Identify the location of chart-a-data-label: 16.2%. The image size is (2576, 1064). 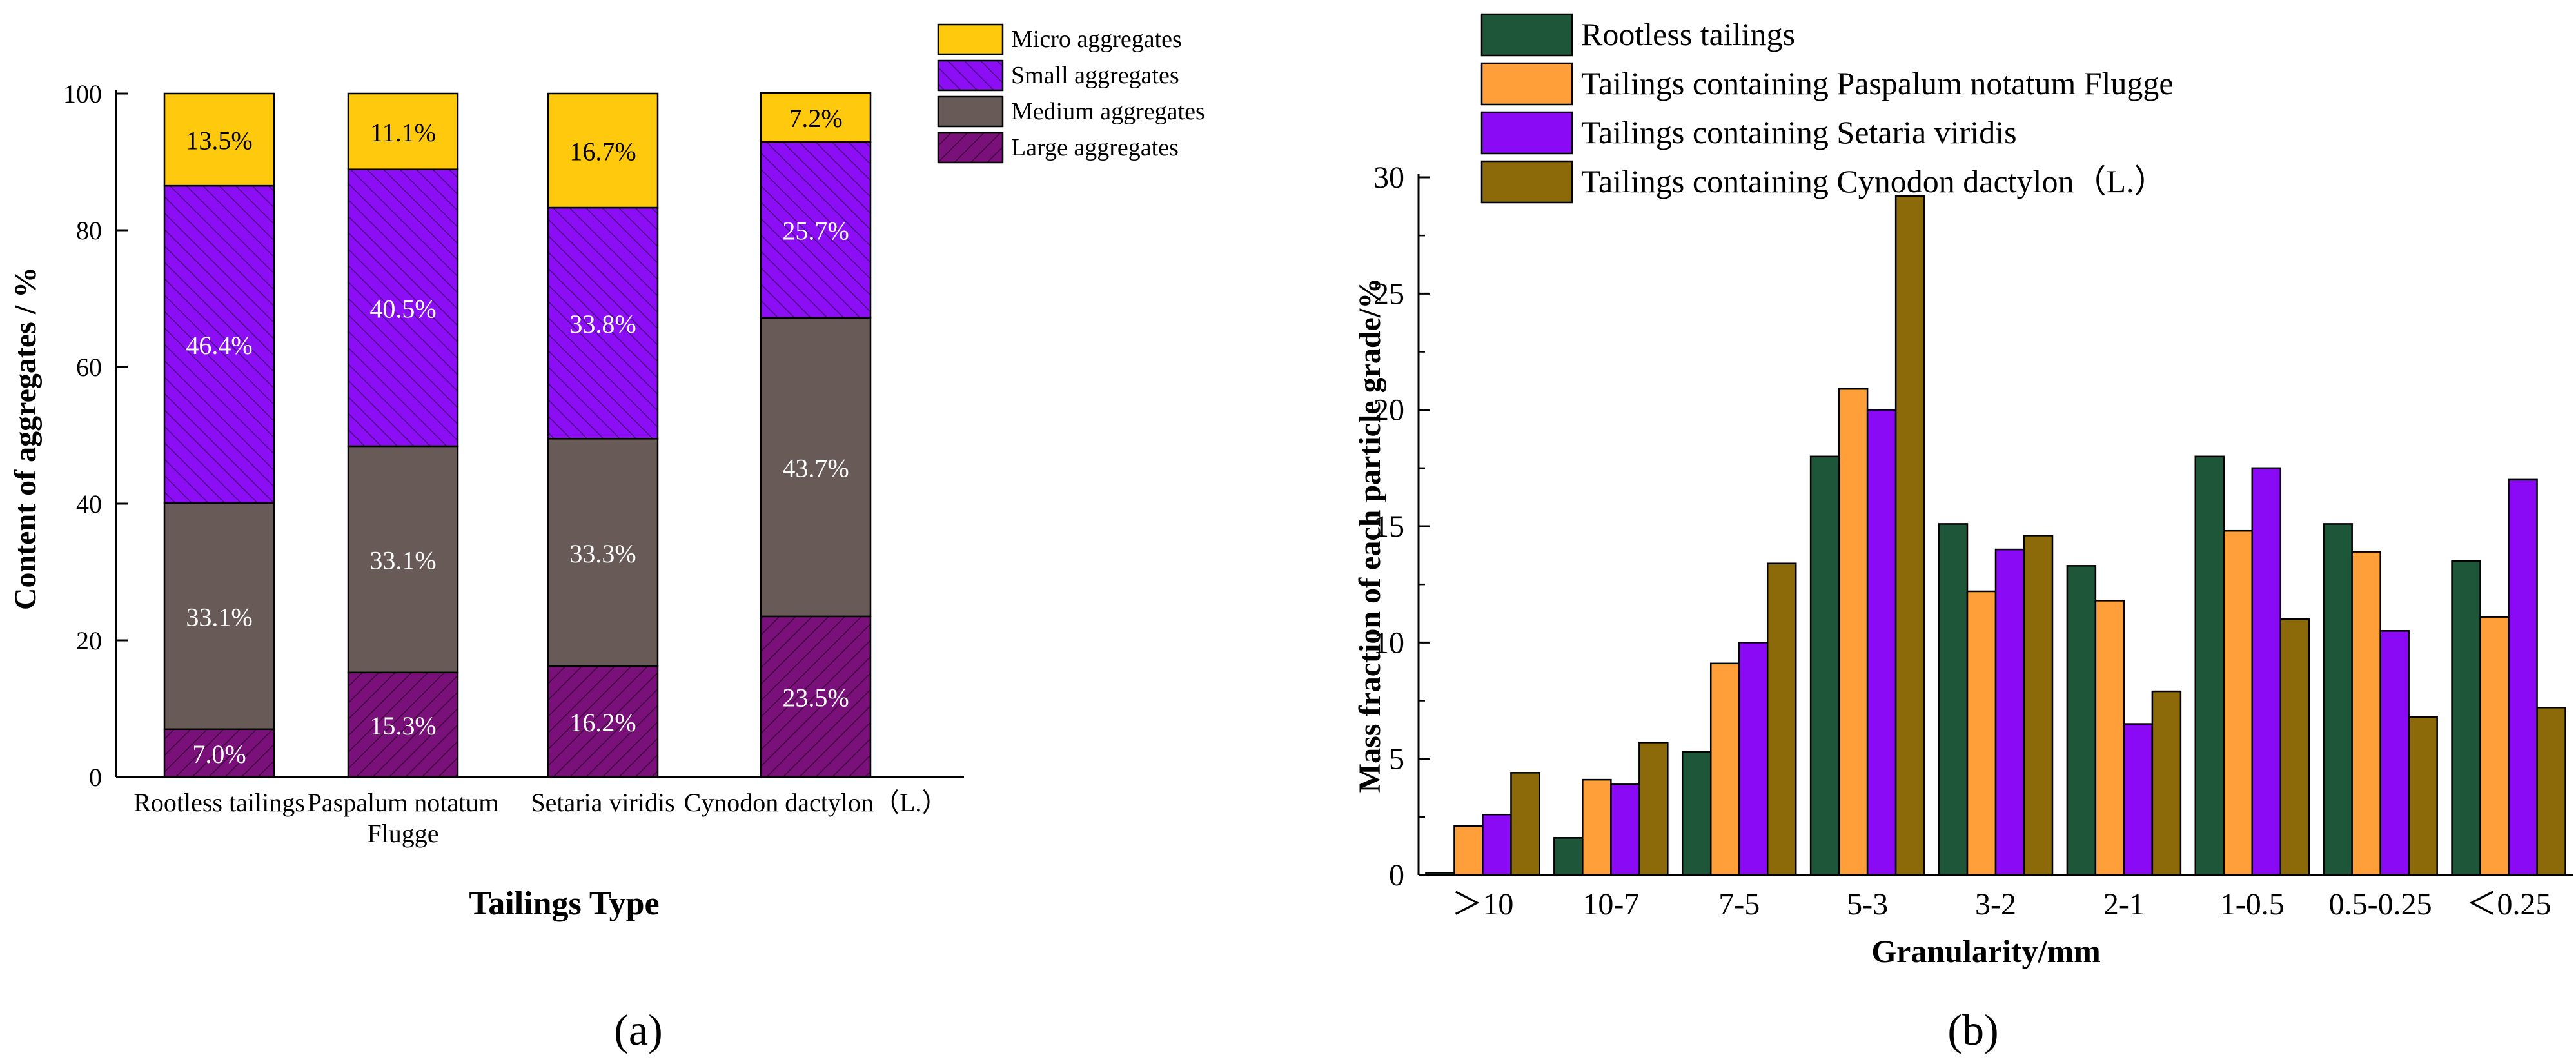
(602, 723).